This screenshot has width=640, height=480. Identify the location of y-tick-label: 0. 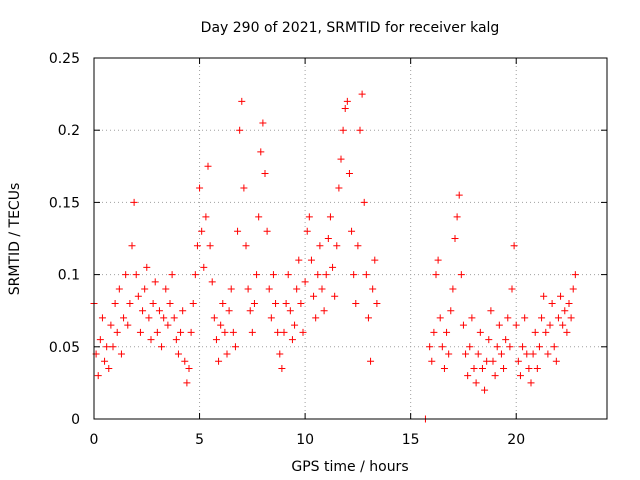
(75, 420).